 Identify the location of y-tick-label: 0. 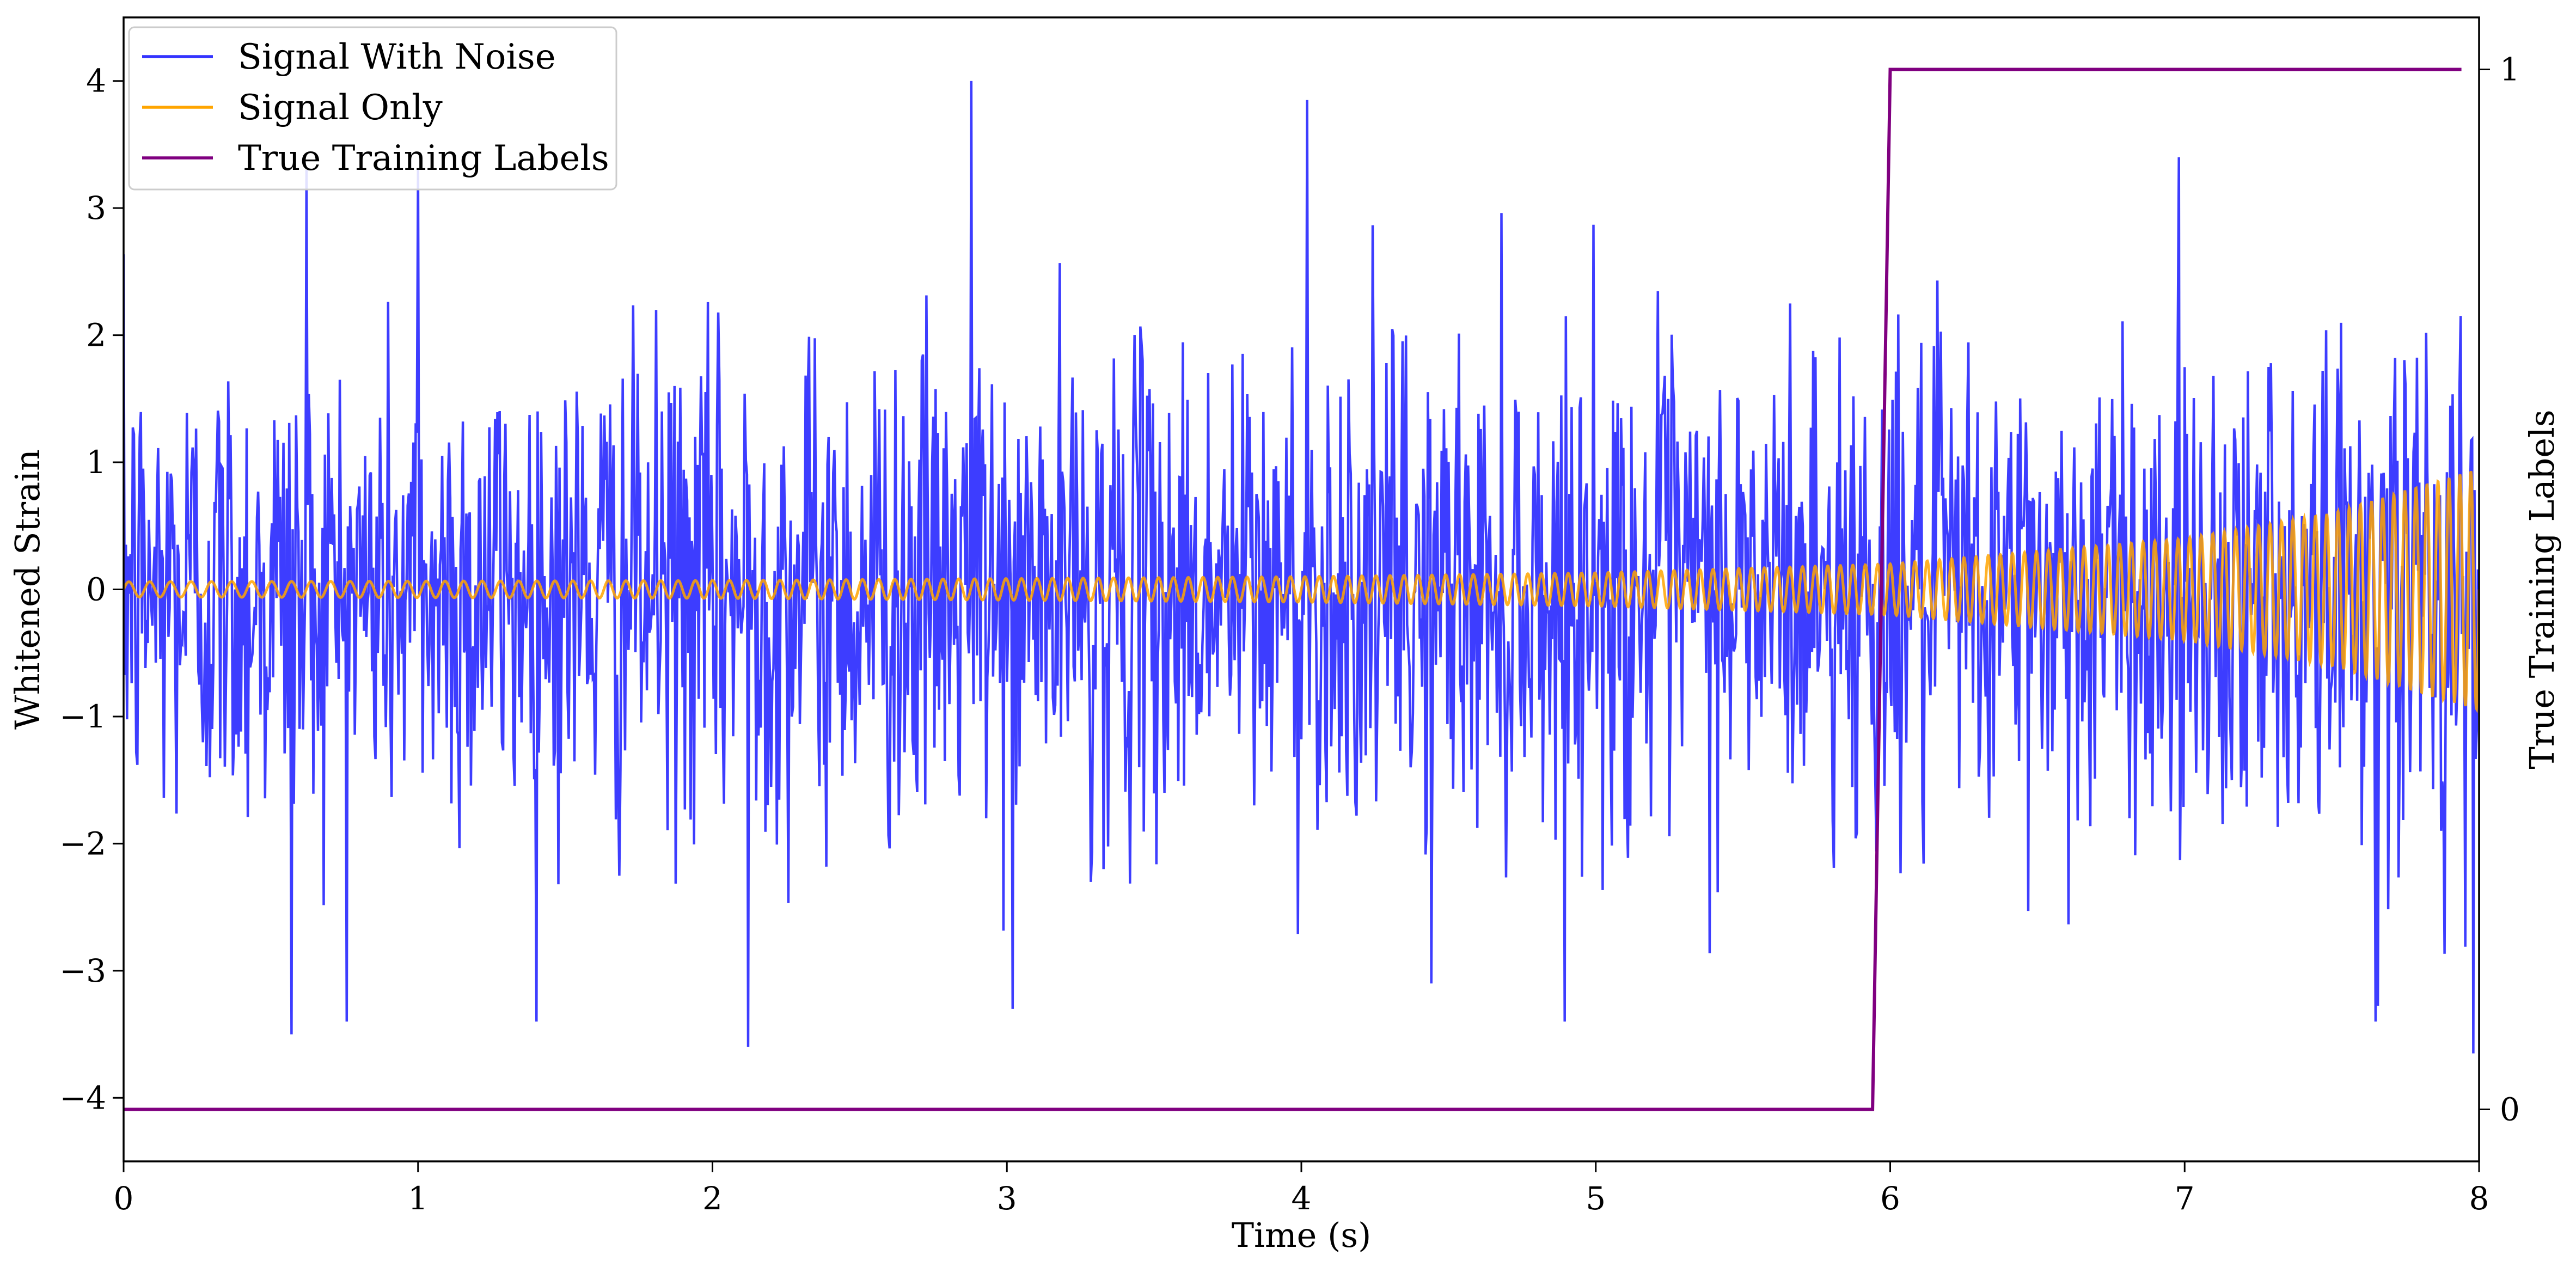
(96, 589).